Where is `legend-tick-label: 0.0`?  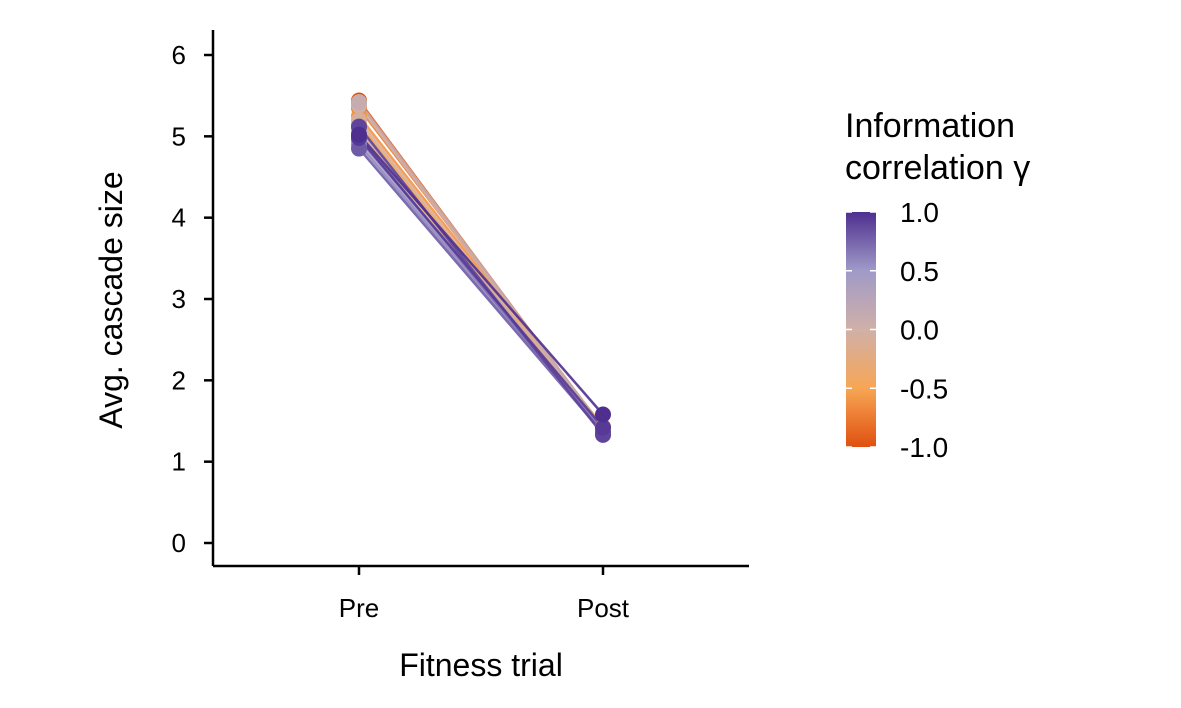
legend-tick-label: 0.0 is located at coordinates (919, 330).